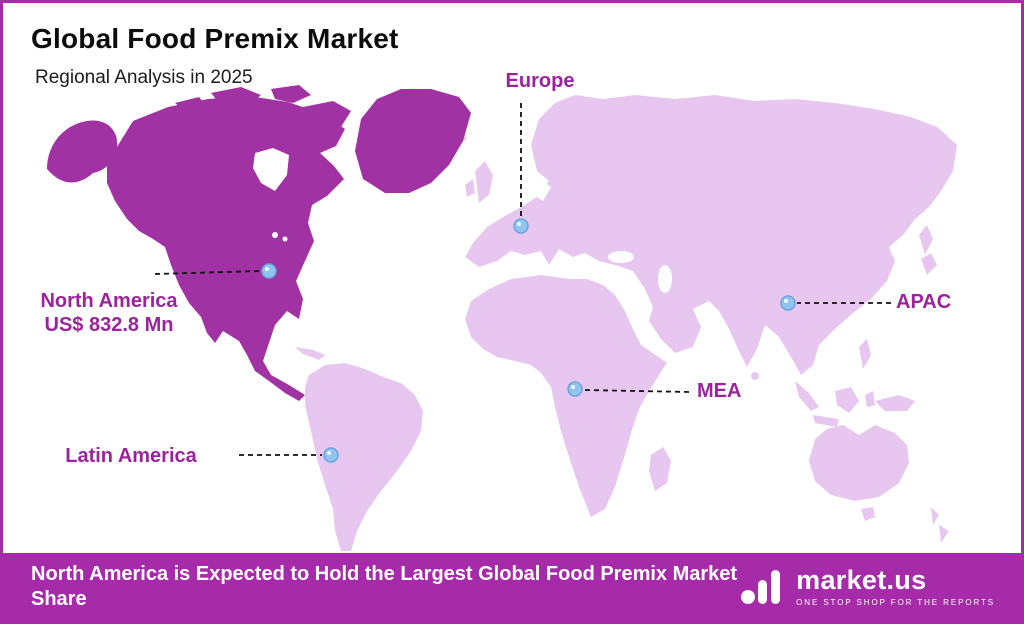  Describe the element at coordinates (269, 271) in the screenshot. I see `north-america-marker-dot` at that location.